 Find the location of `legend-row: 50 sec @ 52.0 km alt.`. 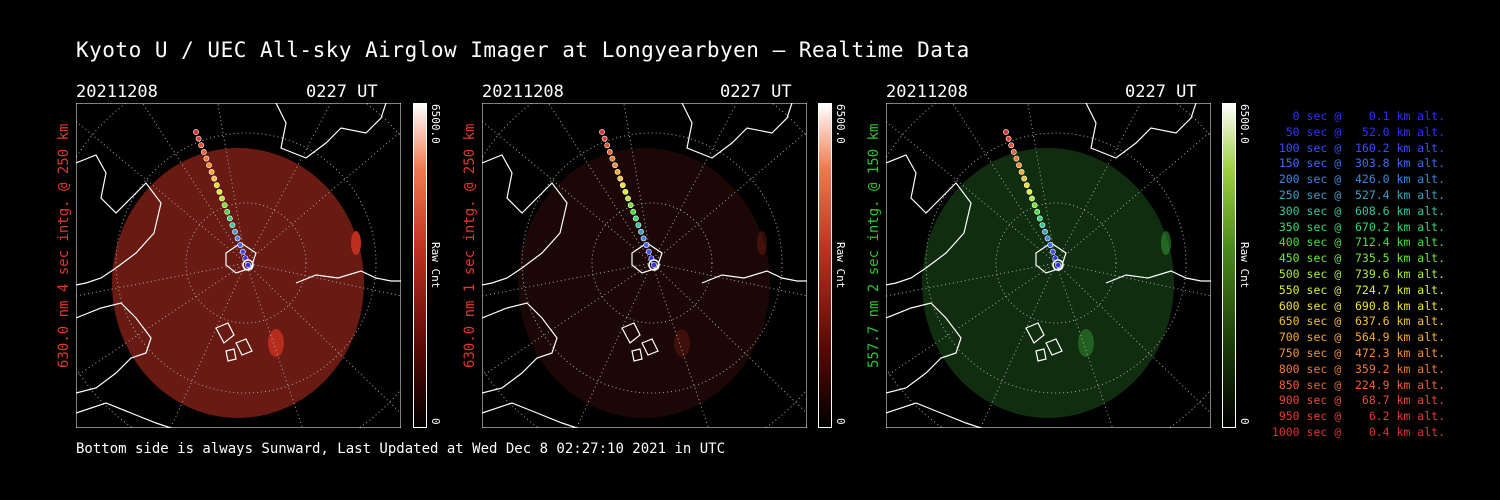

legend-row: 50 sec @ 52.0 km alt. is located at coordinates (1358, 131).